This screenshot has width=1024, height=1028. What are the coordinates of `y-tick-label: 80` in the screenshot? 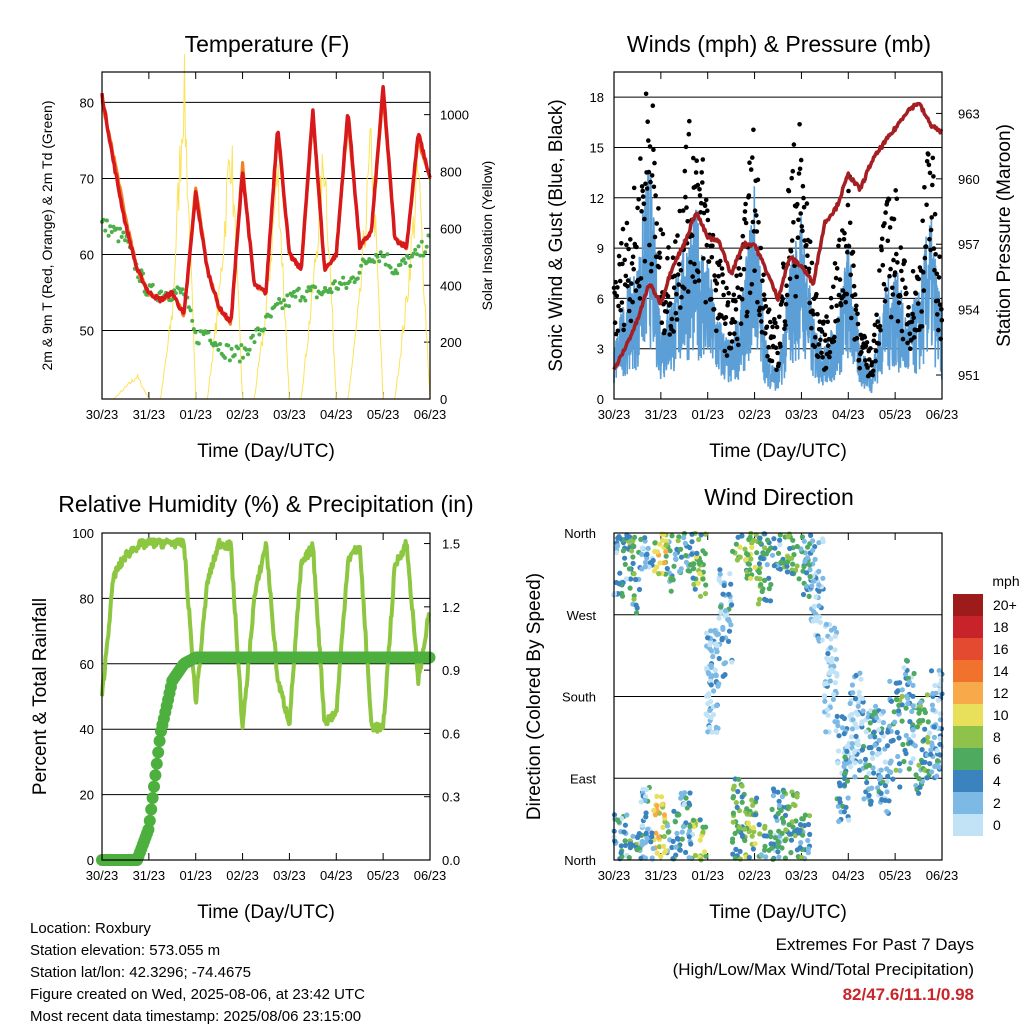 It's located at (87, 598).